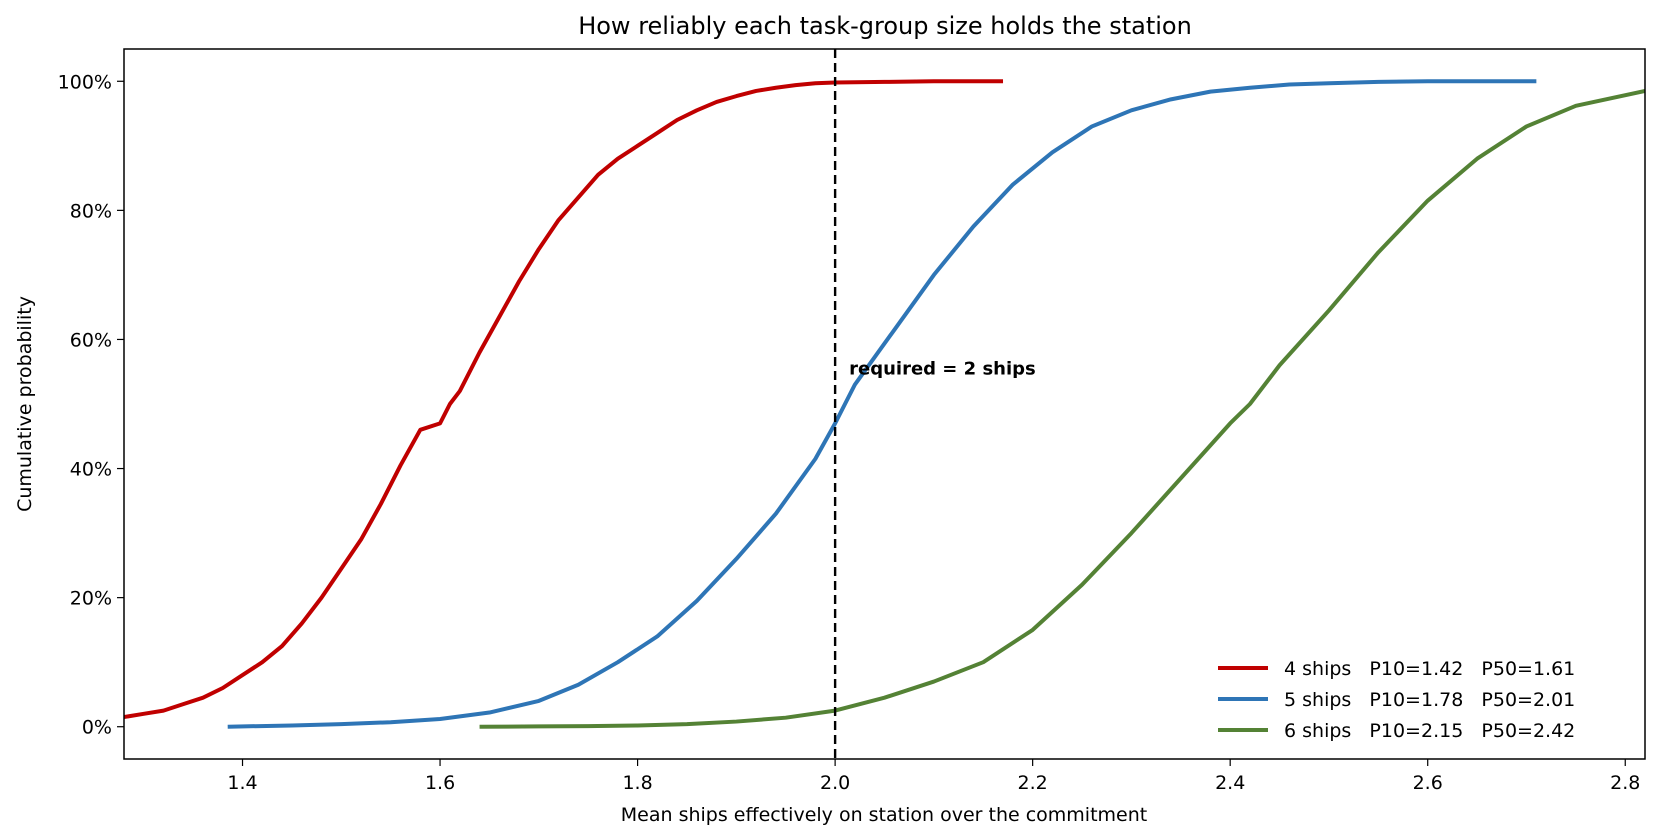 The width and height of the screenshot is (1659, 840). Describe the element at coordinates (1230, 783) in the screenshot. I see `x-tick-label: 2.4` at that location.